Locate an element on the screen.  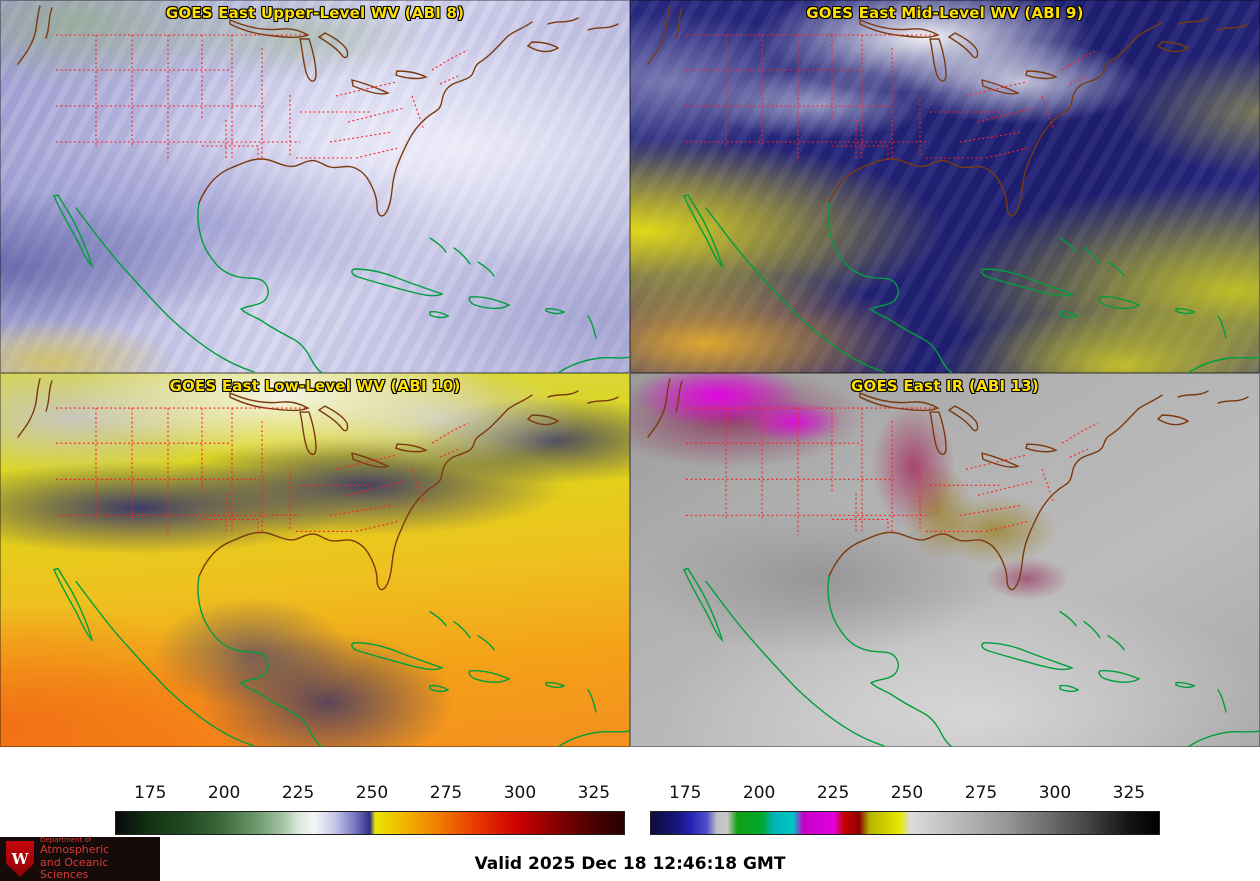
panel-title: GOES East Mid-Level WV (ABI 9) is located at coordinates (945, 13).